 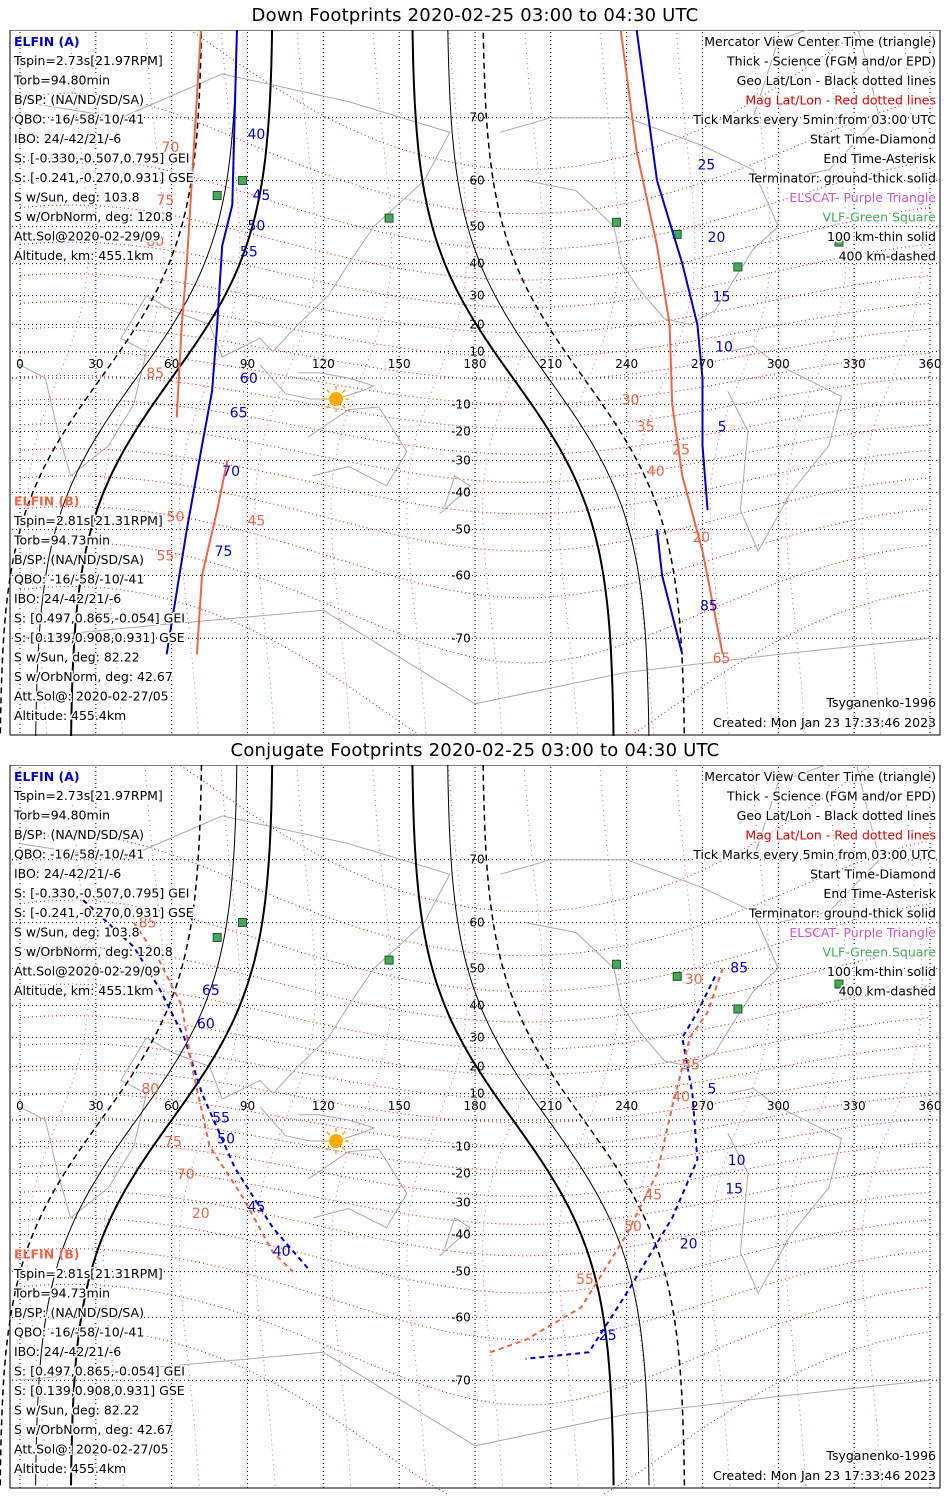 What do you see at coordinates (335, 1141) in the screenshot?
I see `sun-icon` at bounding box center [335, 1141].